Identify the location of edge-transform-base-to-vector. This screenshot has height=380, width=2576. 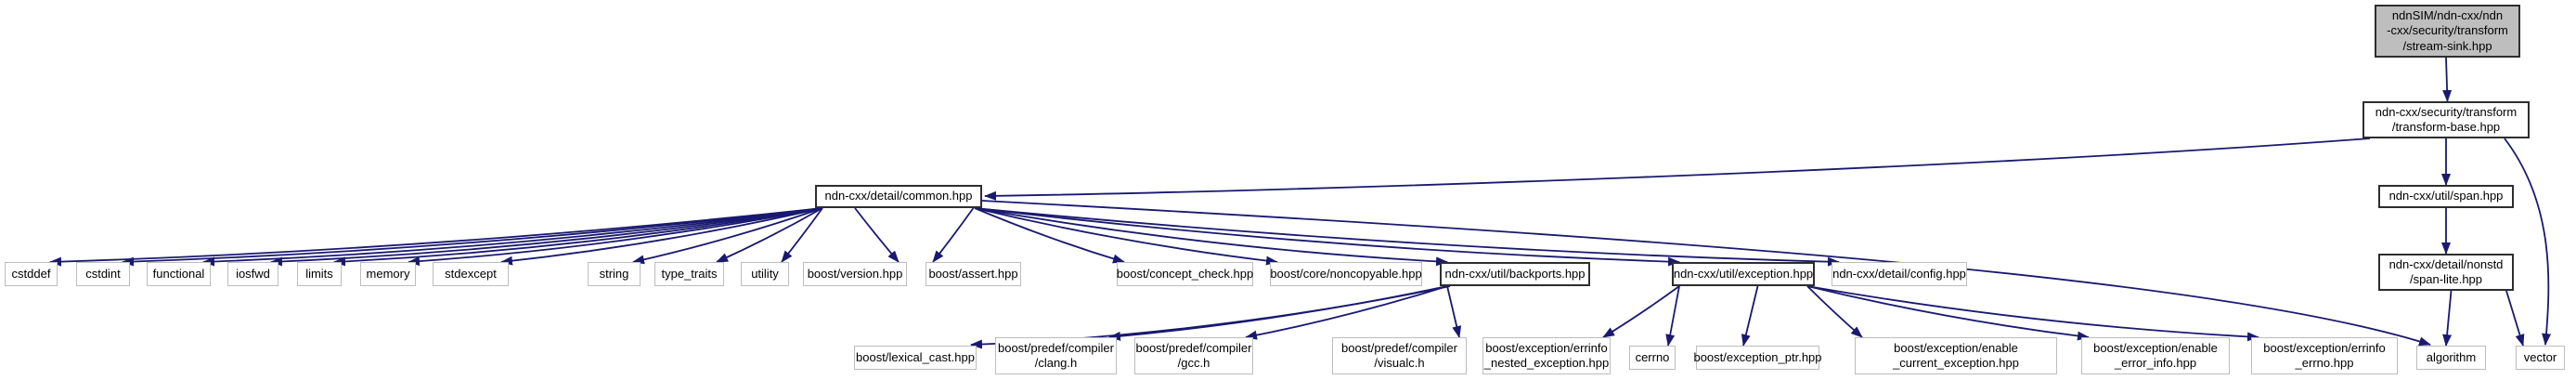
(2528, 242).